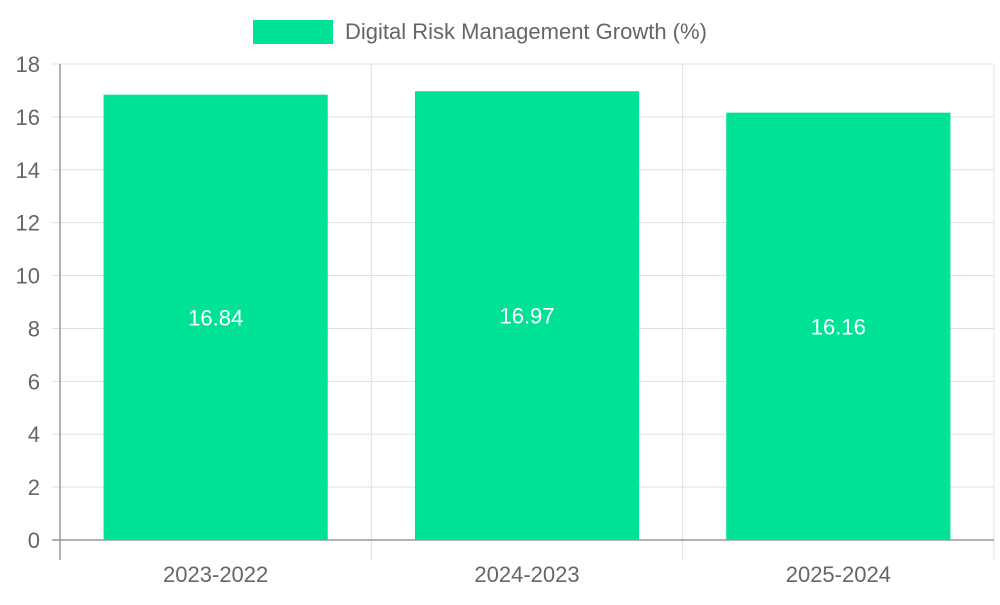 The image size is (1000, 605). Describe the element at coordinates (34, 434) in the screenshot. I see `y-tick-label: 4` at that location.